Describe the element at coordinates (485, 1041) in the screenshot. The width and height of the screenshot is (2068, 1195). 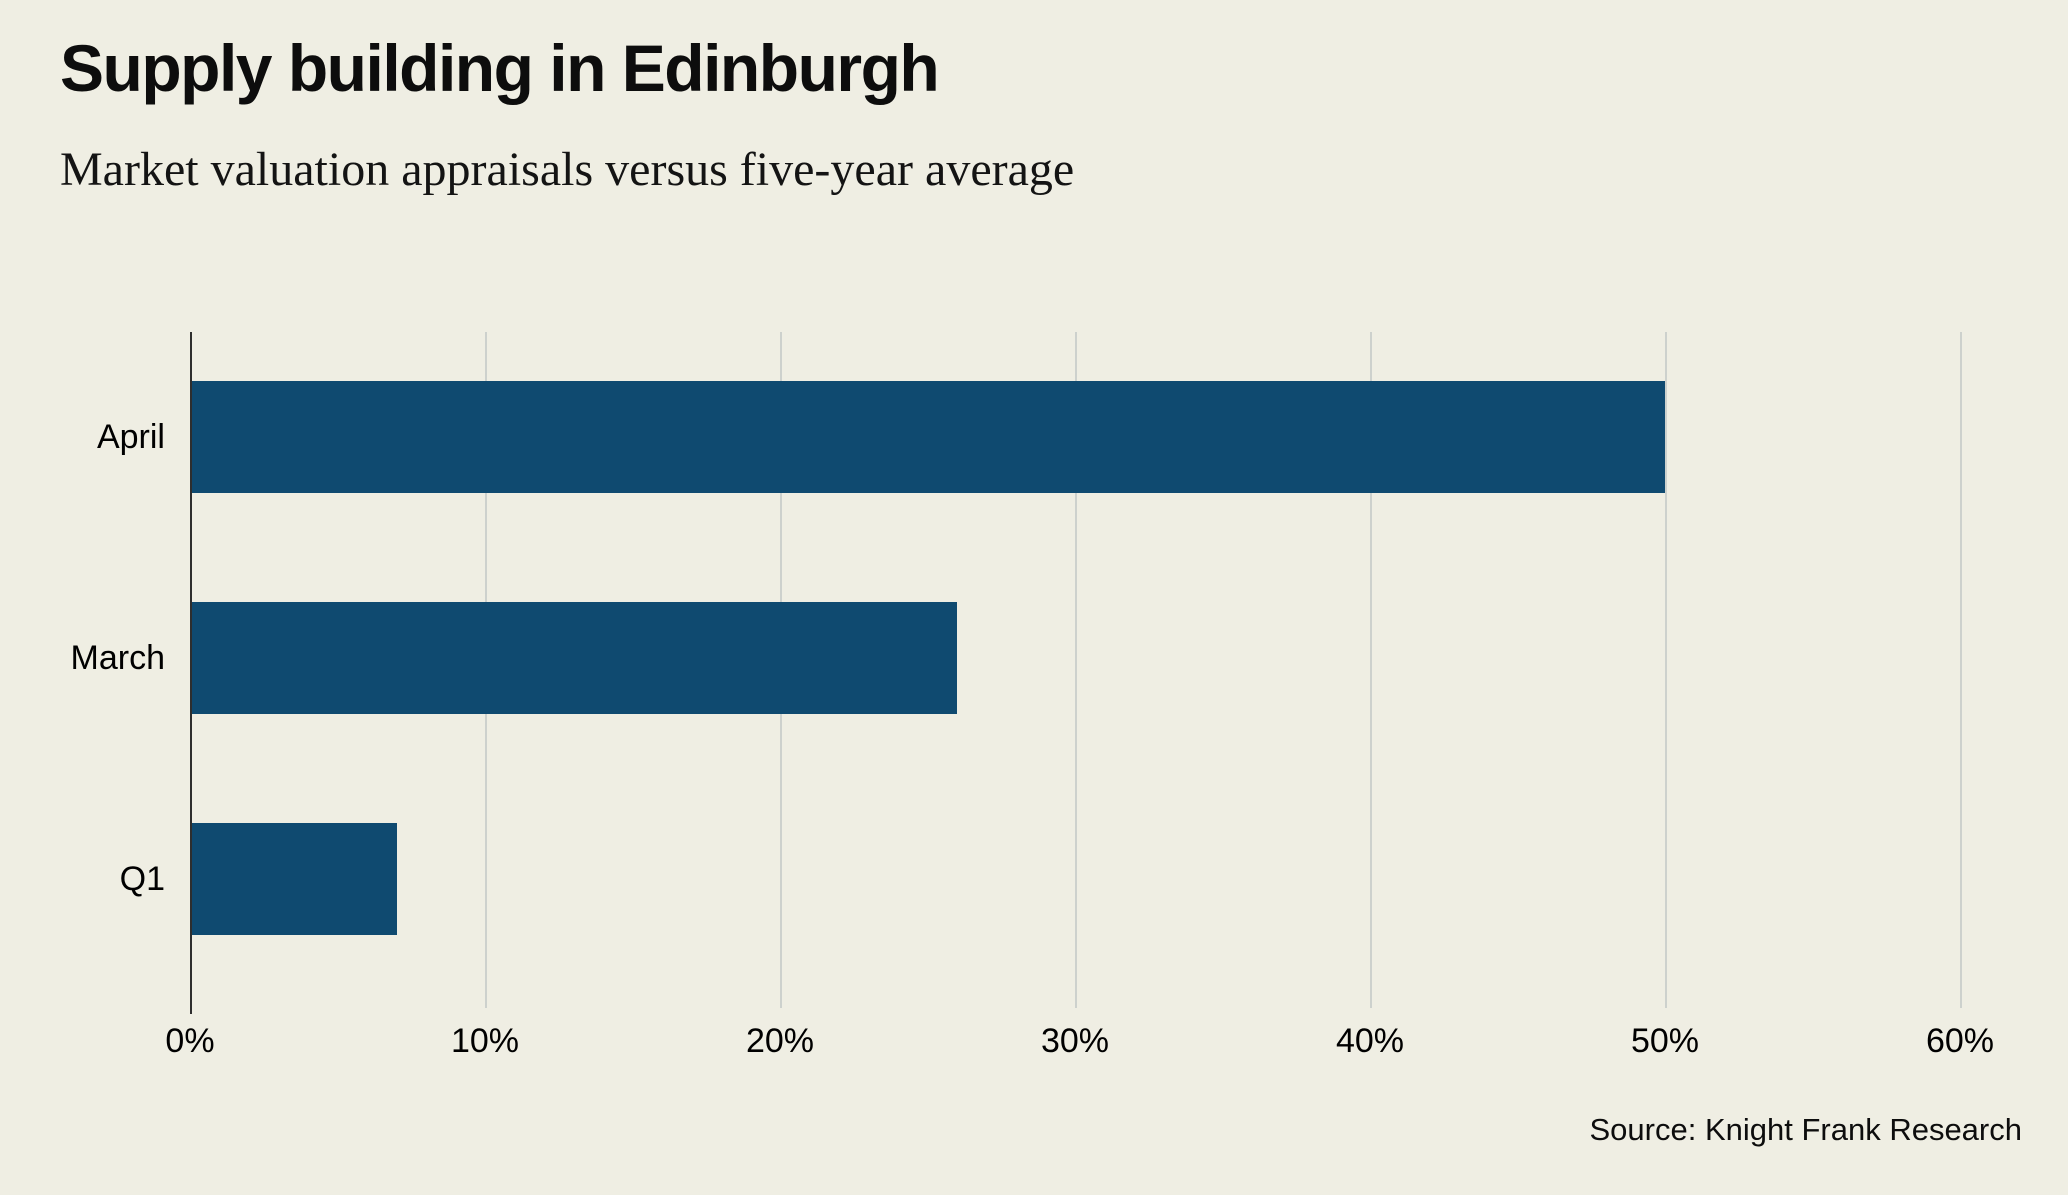
I see `x-tick-label-10: 10%` at that location.